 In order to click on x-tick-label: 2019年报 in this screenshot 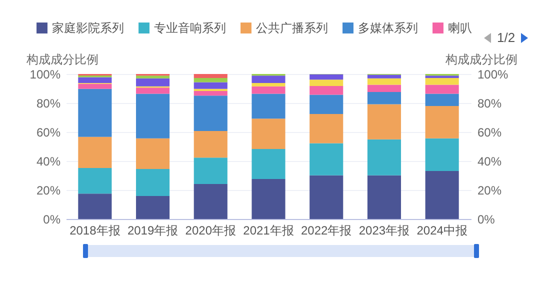, I will do `click(152, 231)`.